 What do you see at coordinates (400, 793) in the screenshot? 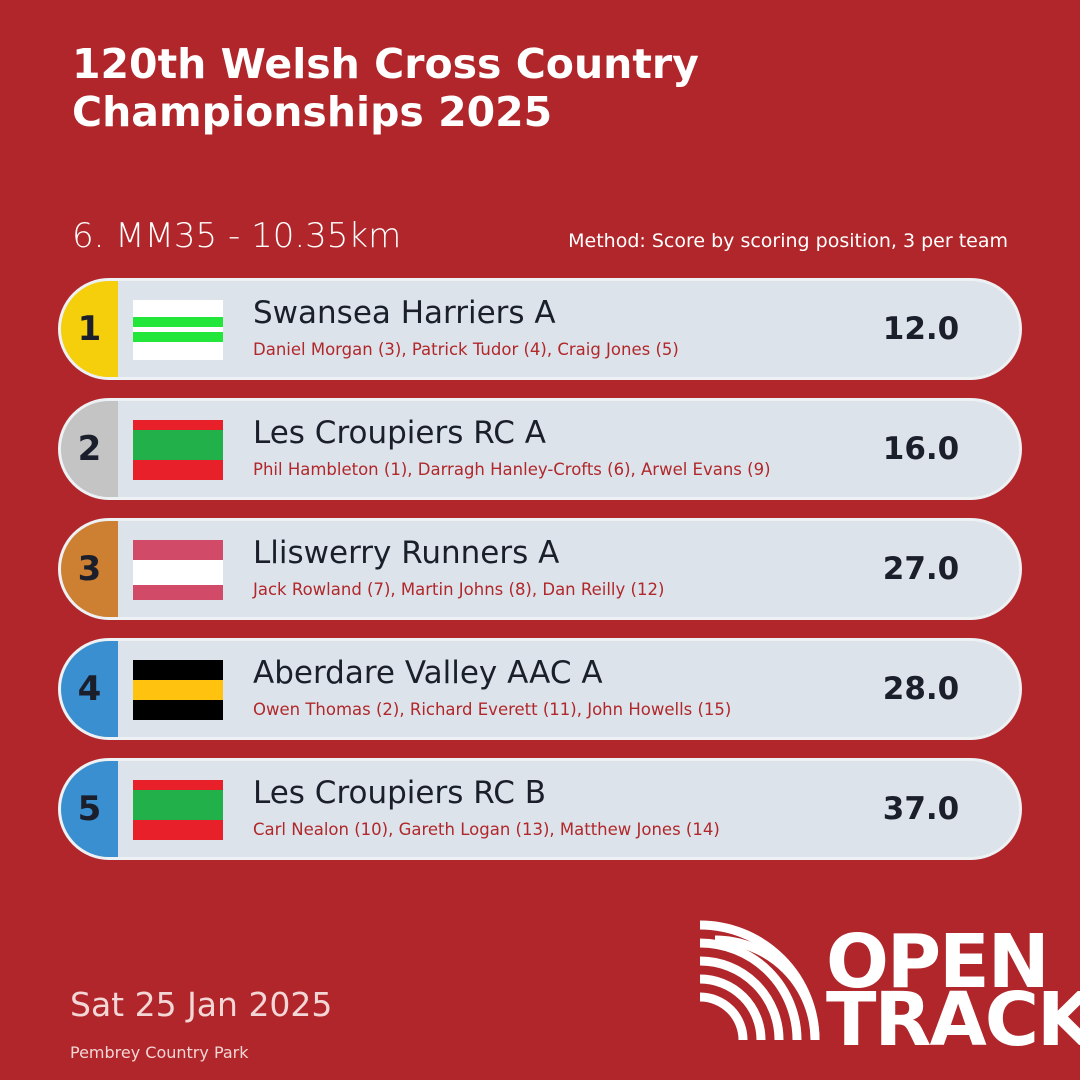
I see `team: Les Croupiers RC B` at bounding box center [400, 793].